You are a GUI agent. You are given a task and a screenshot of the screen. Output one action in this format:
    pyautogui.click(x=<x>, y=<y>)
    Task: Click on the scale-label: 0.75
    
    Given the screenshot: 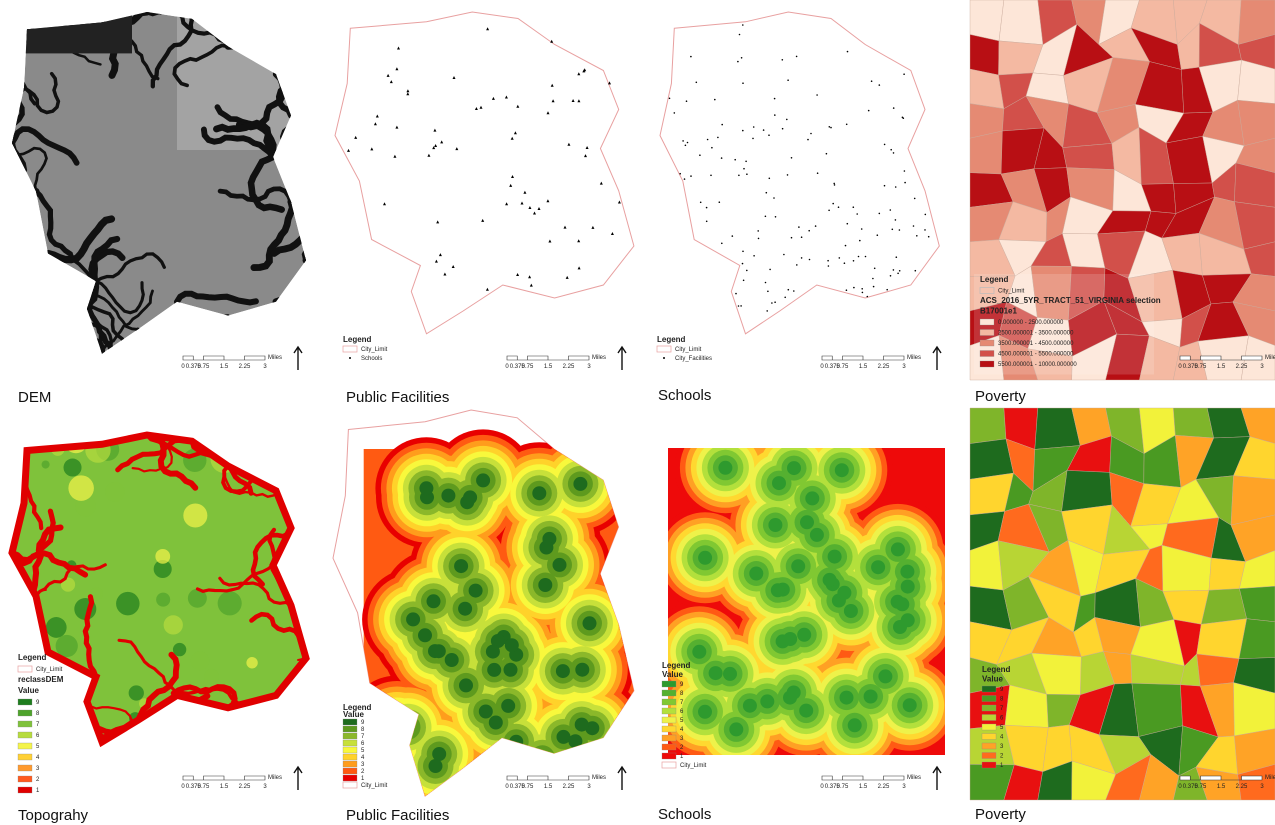 What is the action you would take?
    pyautogui.click(x=1201, y=787)
    